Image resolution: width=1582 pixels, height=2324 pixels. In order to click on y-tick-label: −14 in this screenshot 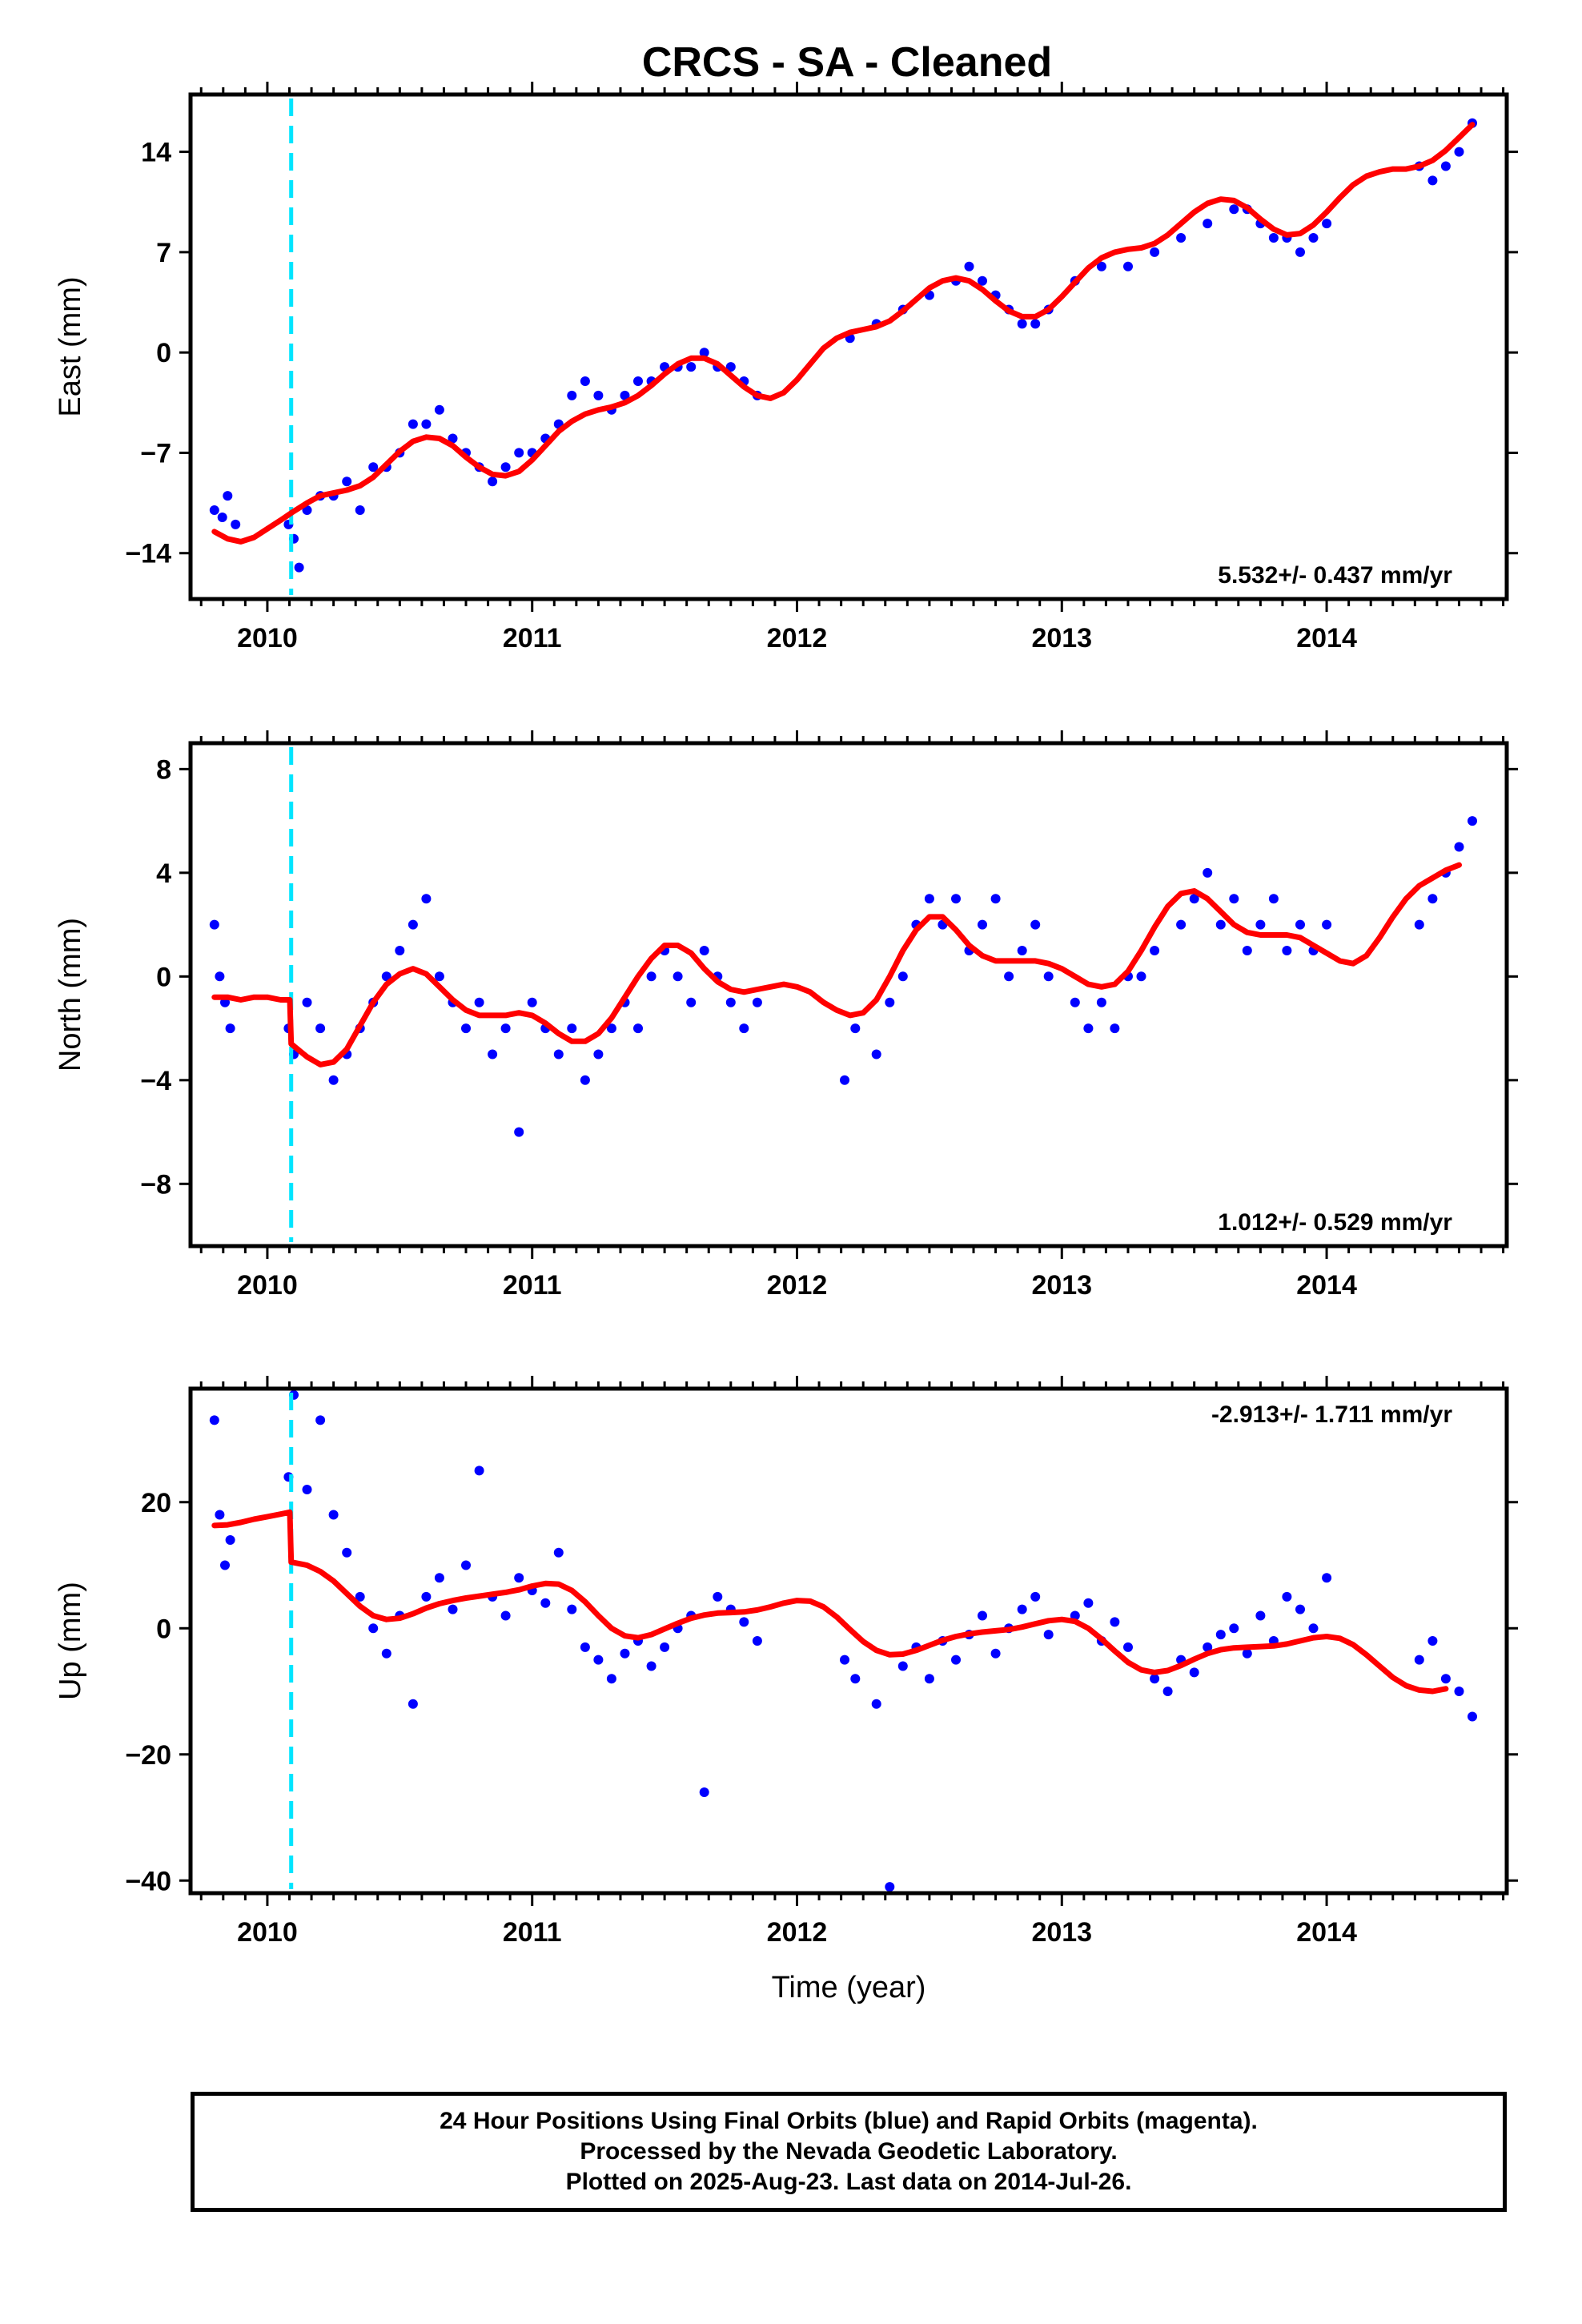, I will do `click(148, 554)`.